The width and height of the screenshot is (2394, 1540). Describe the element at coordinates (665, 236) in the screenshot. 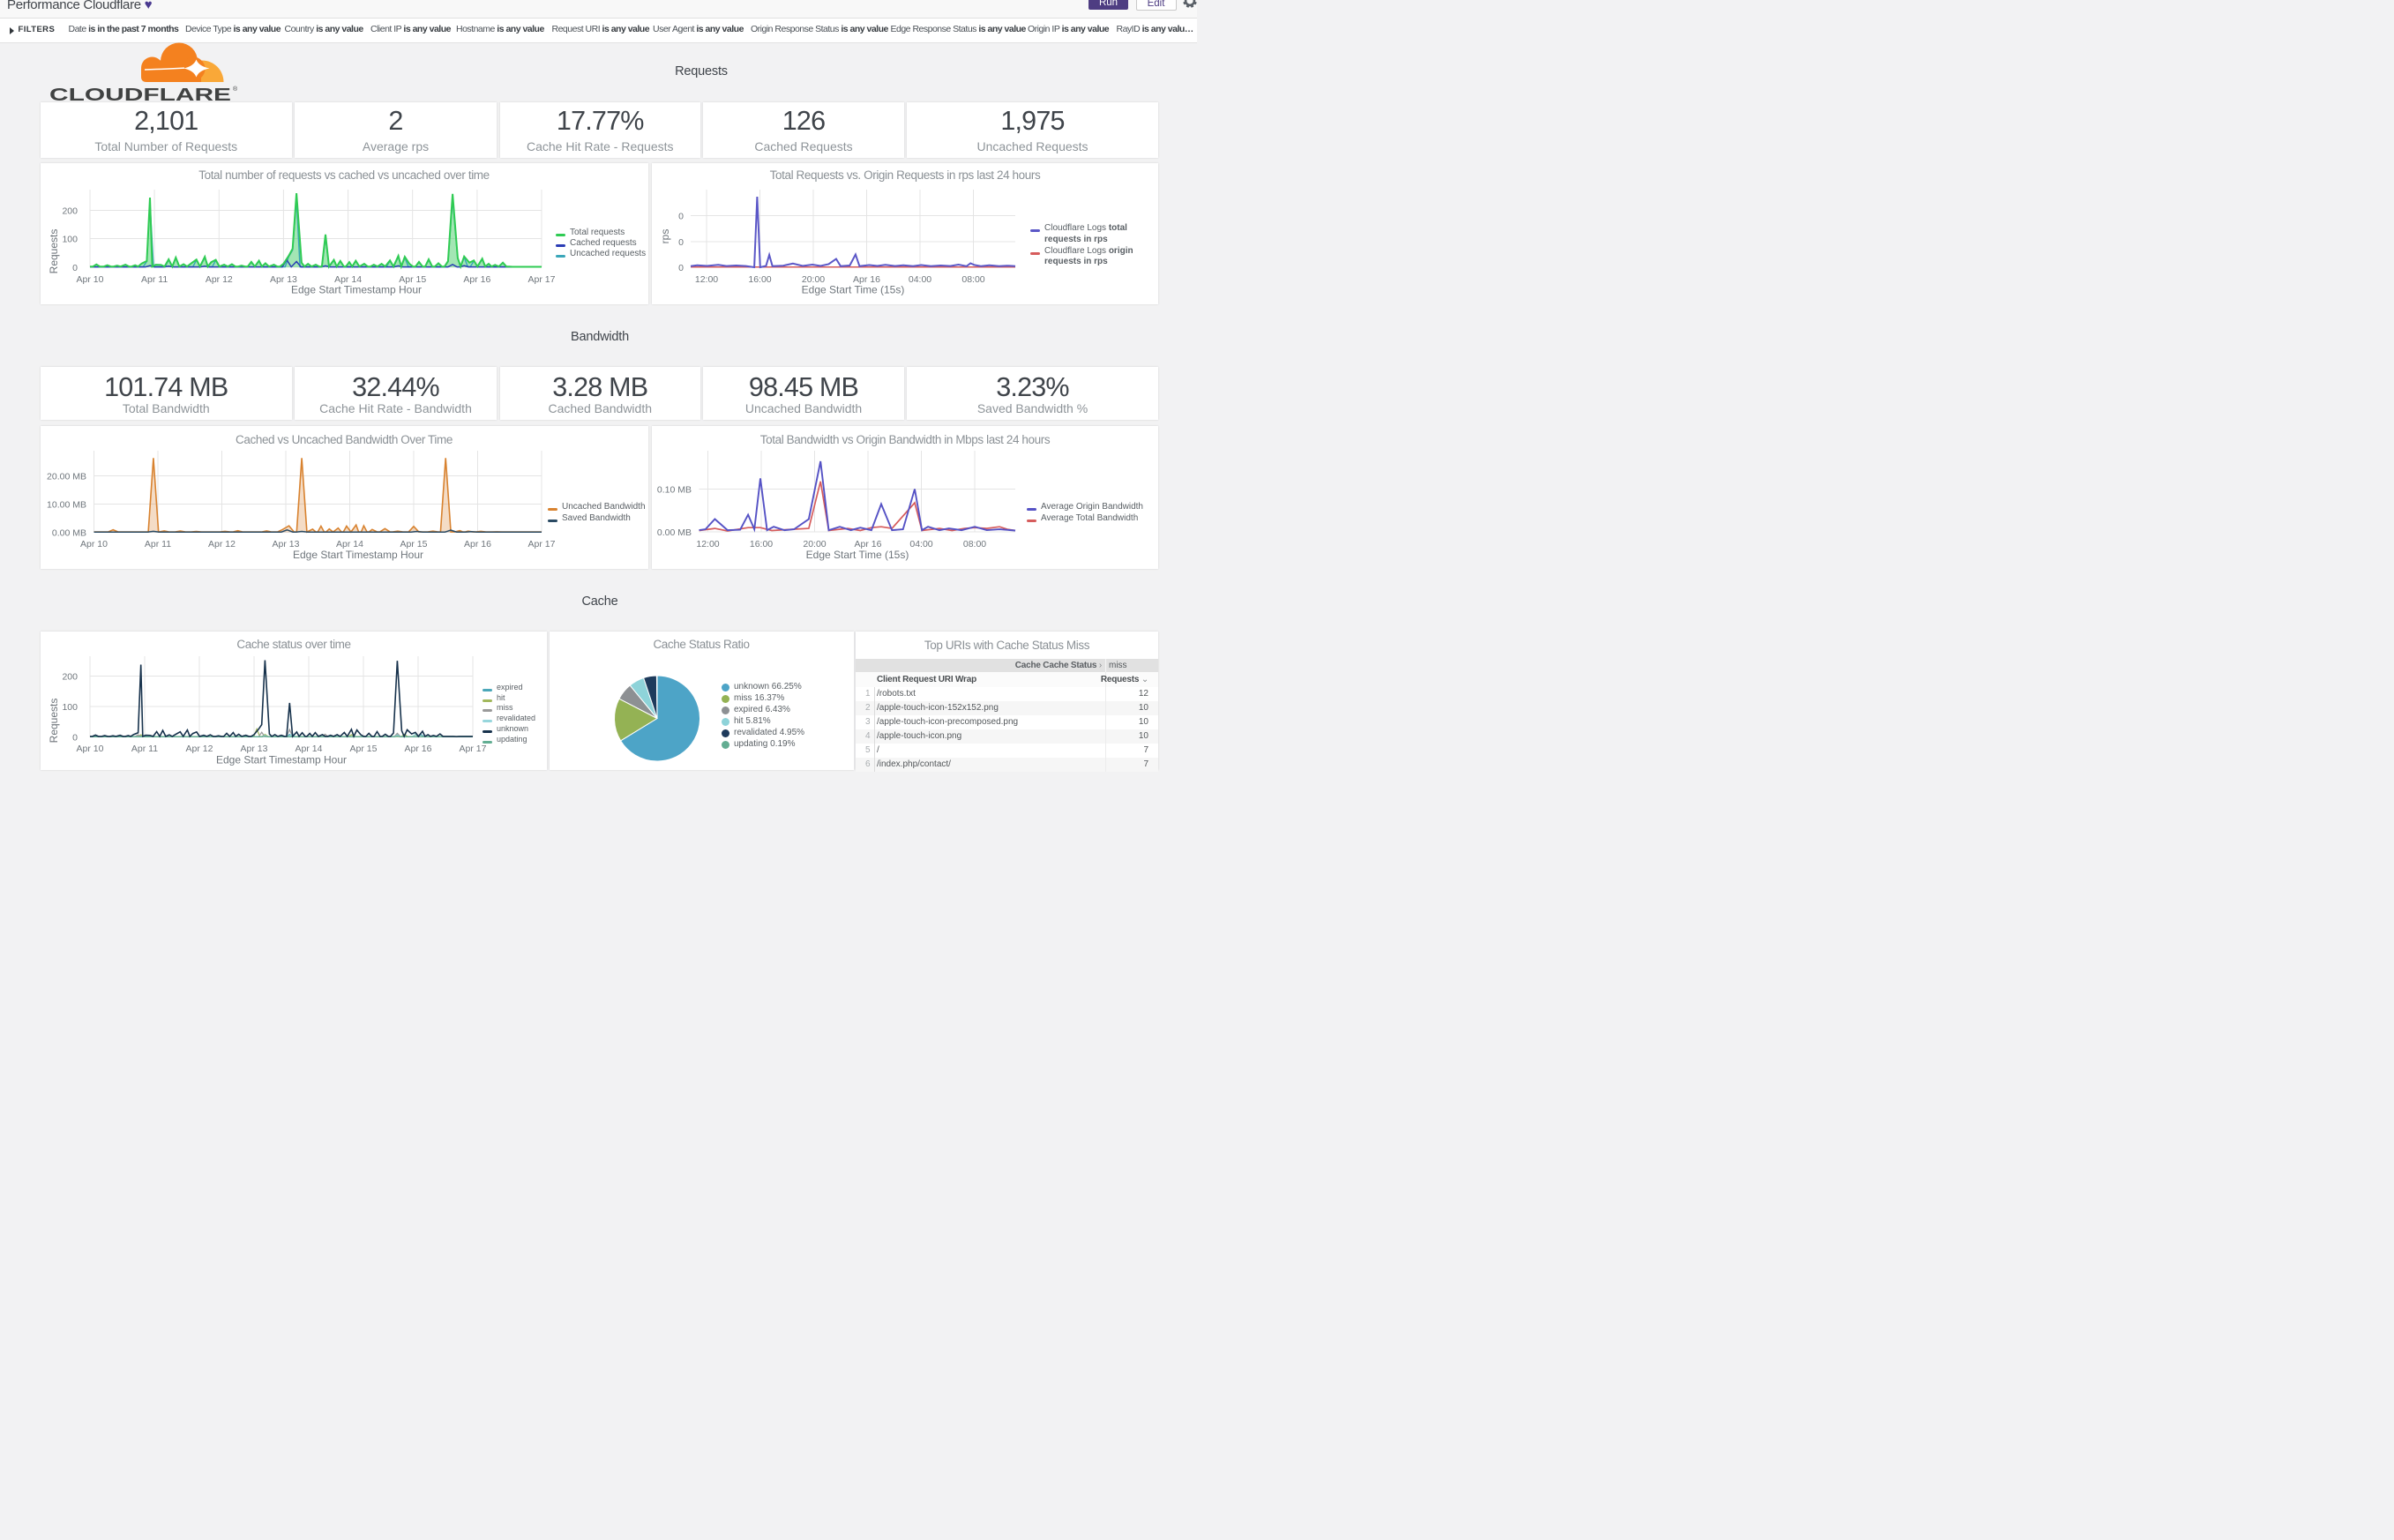

I see `svg-text: rps` at that location.